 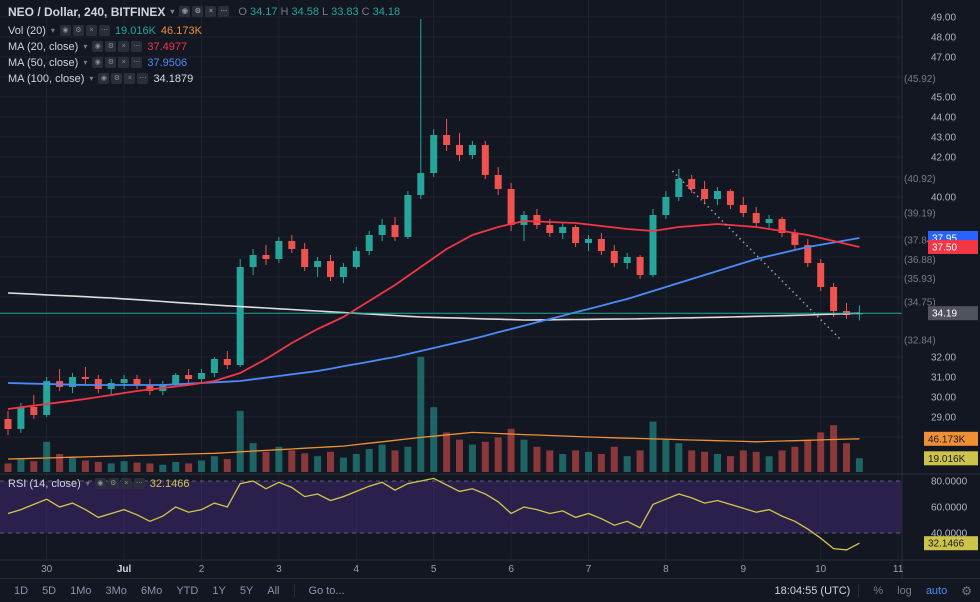 What do you see at coordinates (947, 459) in the screenshot?
I see `svg-text: 19.016K` at bounding box center [947, 459].